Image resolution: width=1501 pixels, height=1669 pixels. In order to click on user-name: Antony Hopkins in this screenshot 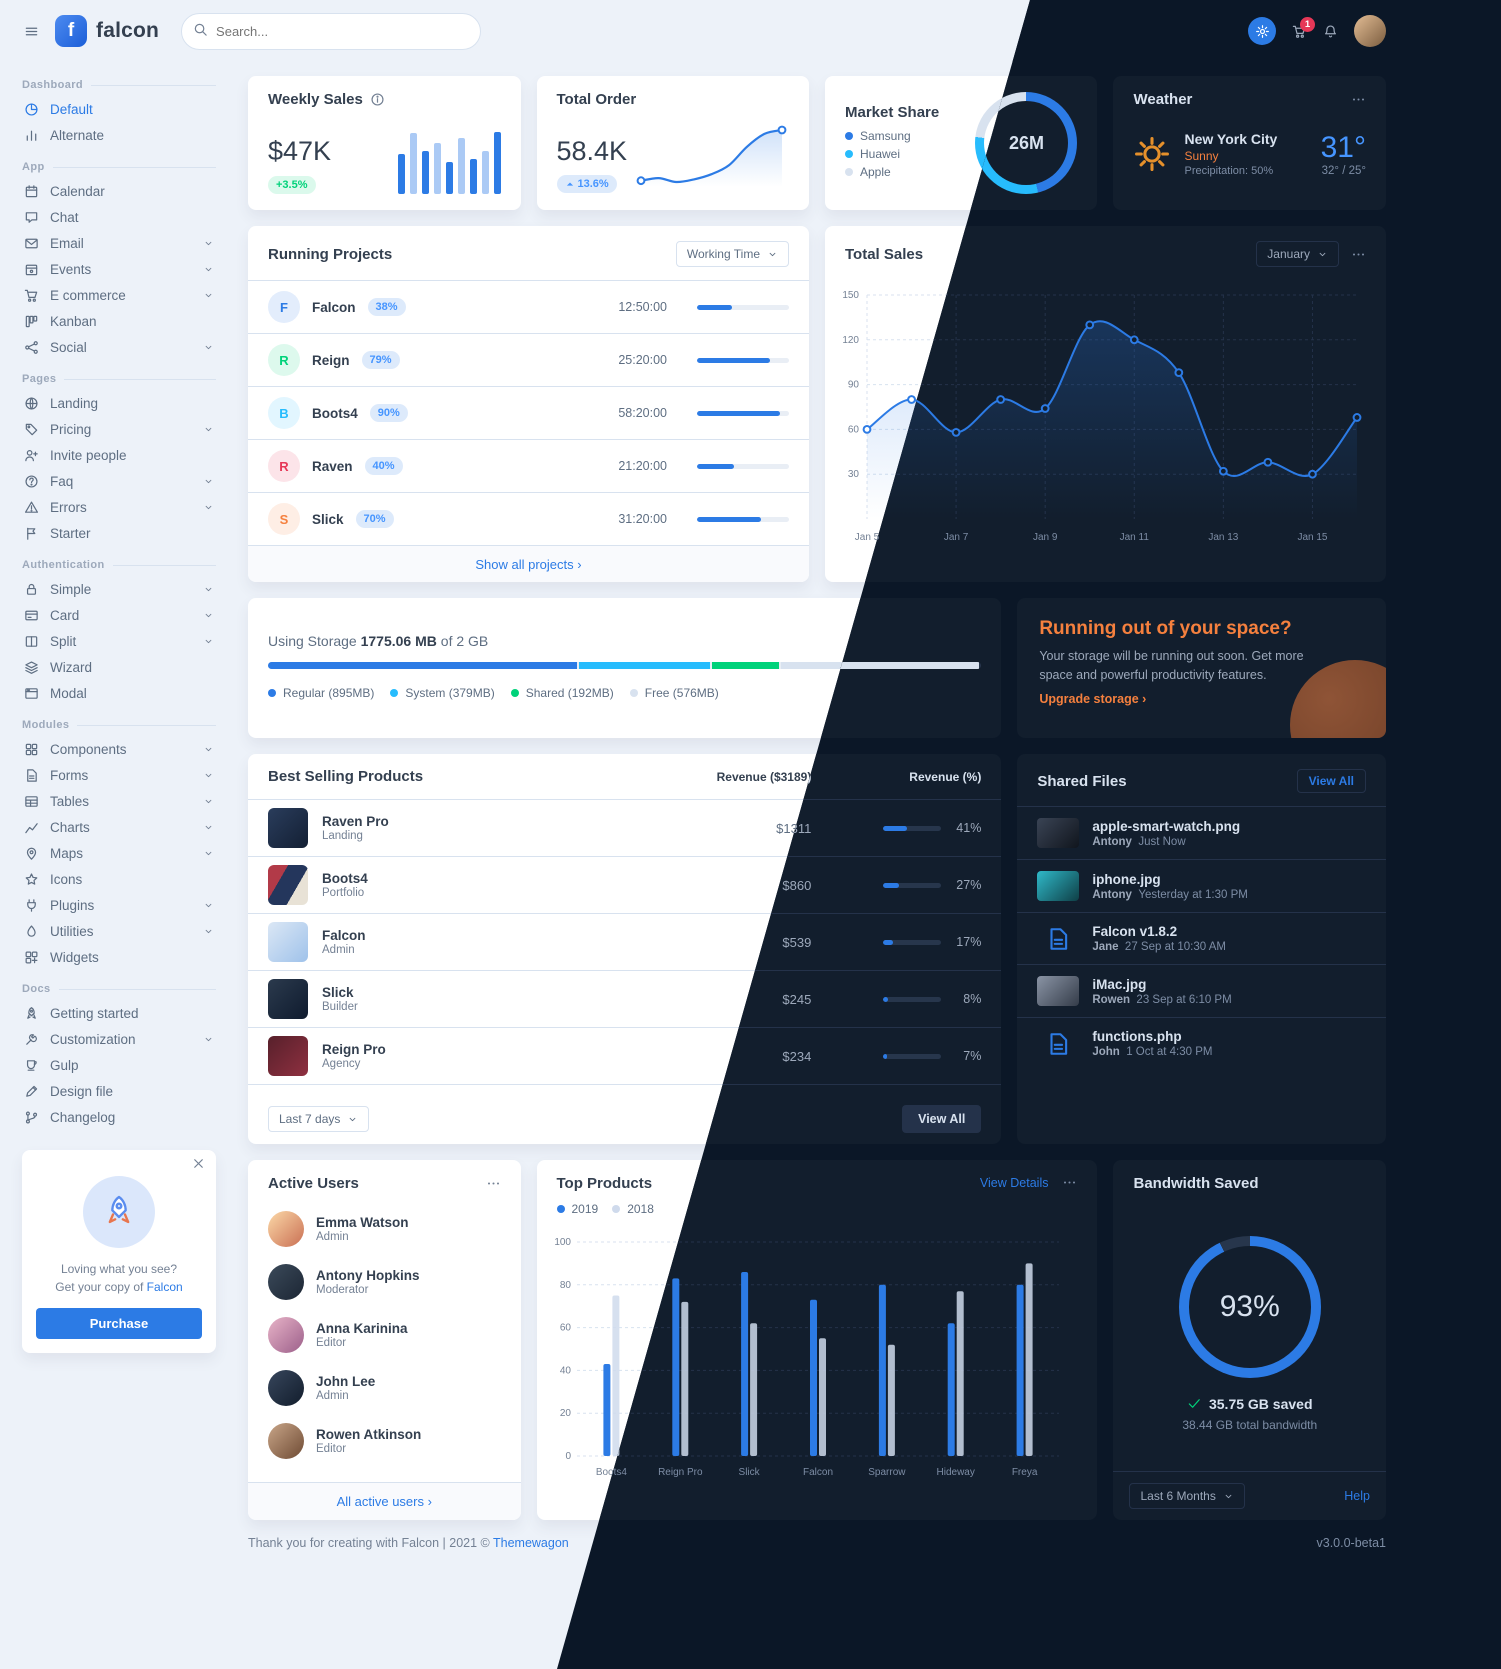, I will do `click(368, 1275)`.